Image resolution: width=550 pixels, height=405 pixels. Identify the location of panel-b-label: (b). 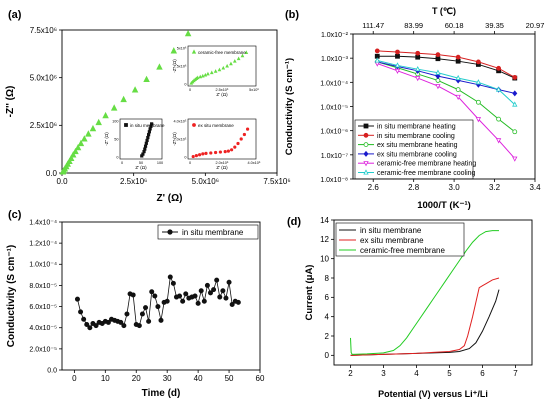
(292, 15).